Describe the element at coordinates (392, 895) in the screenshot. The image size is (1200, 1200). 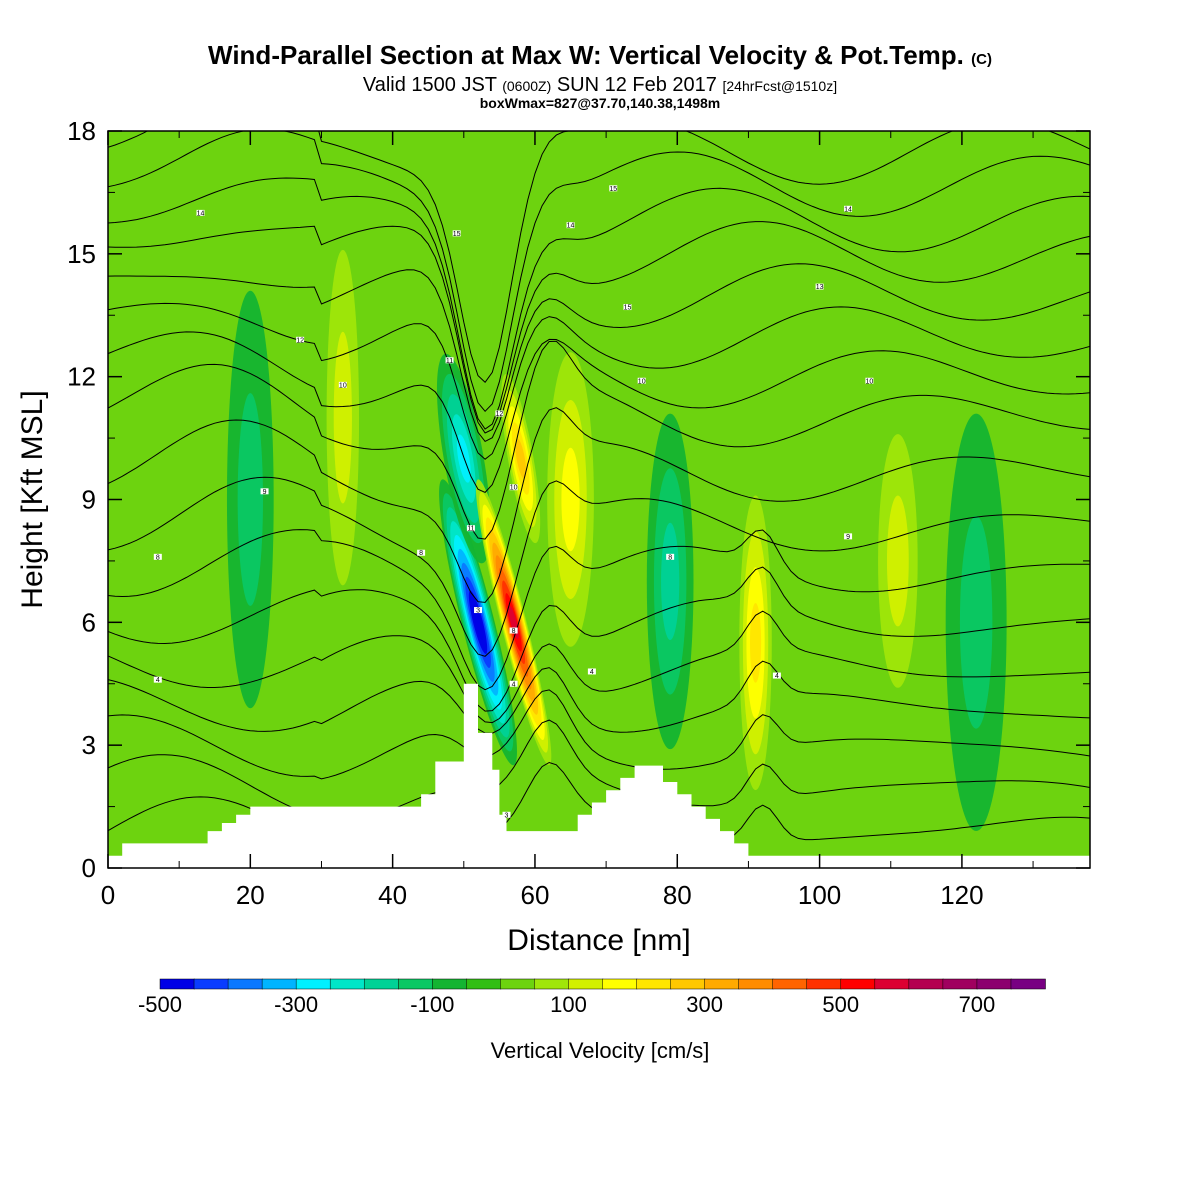
I see `x-tick-label: 40` at that location.